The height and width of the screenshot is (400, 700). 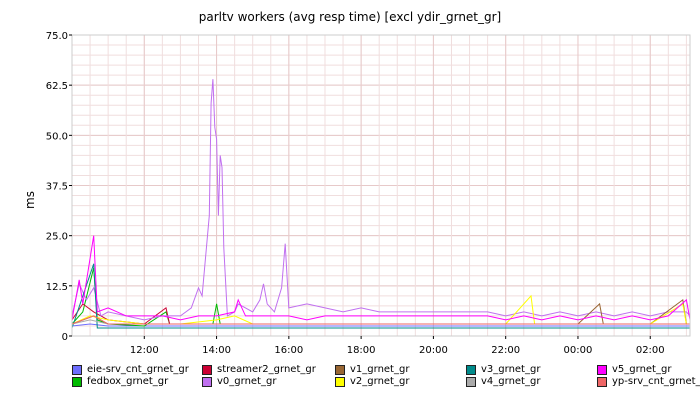 I want to click on x-tick-label: 16:00, so click(x=288, y=350).